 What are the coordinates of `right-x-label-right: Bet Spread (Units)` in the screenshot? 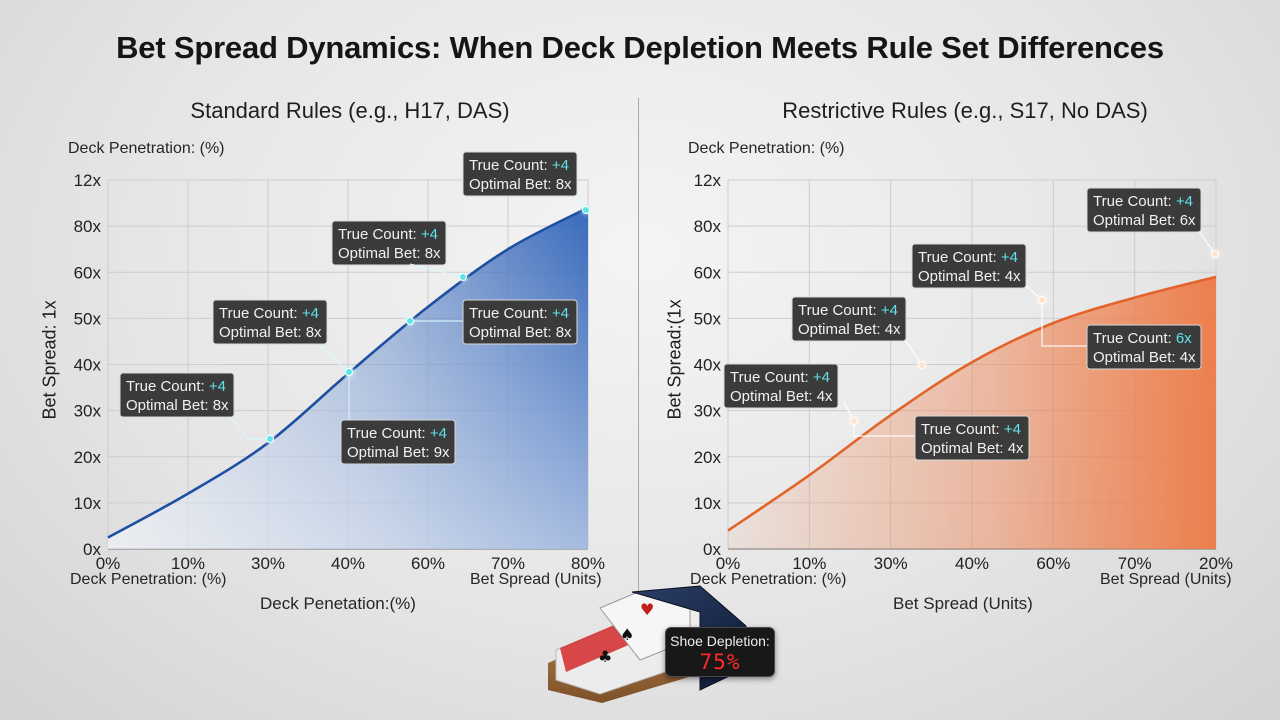 It's located at (1166, 579).